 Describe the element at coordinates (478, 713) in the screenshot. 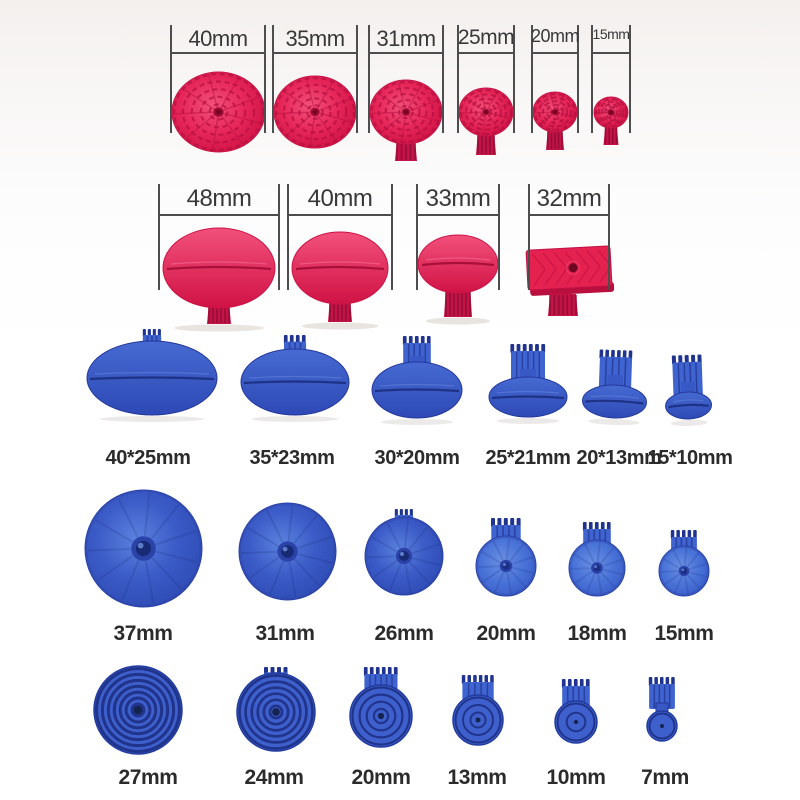

I see `glue-tab-13mm` at that location.